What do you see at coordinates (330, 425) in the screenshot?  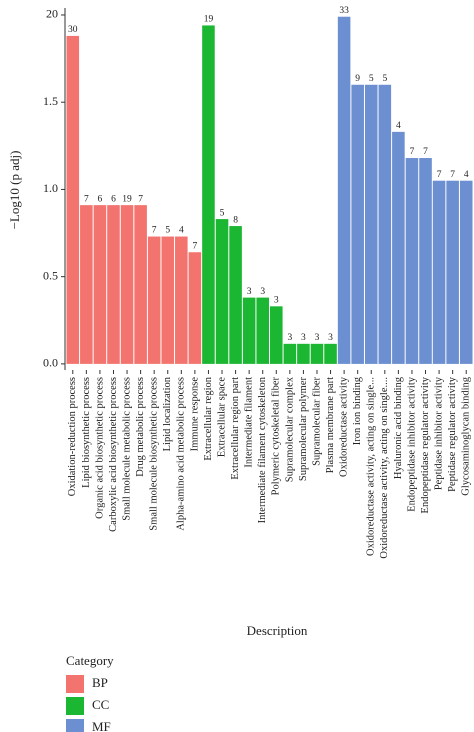 I see `x-tick-label: Plasma membrane part` at bounding box center [330, 425].